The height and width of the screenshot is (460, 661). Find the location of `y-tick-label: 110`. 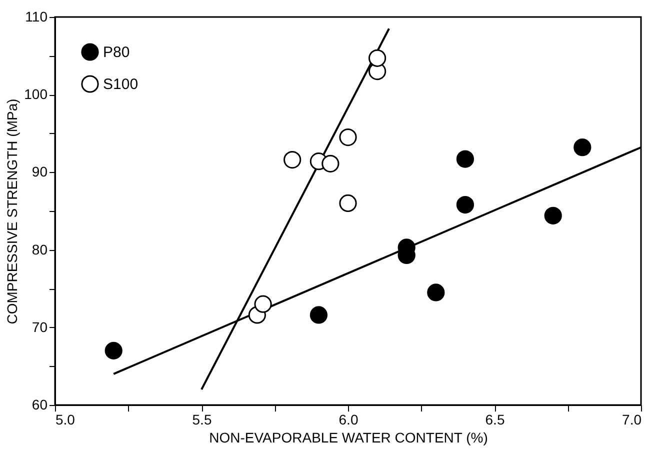

y-tick-label: 110 is located at coordinates (36, 16).